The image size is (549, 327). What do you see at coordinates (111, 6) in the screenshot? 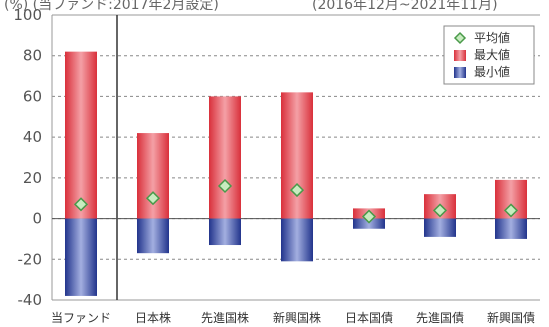
I see `header-left: (%) (当ファンド:2017年2月設定)` at bounding box center [111, 6].